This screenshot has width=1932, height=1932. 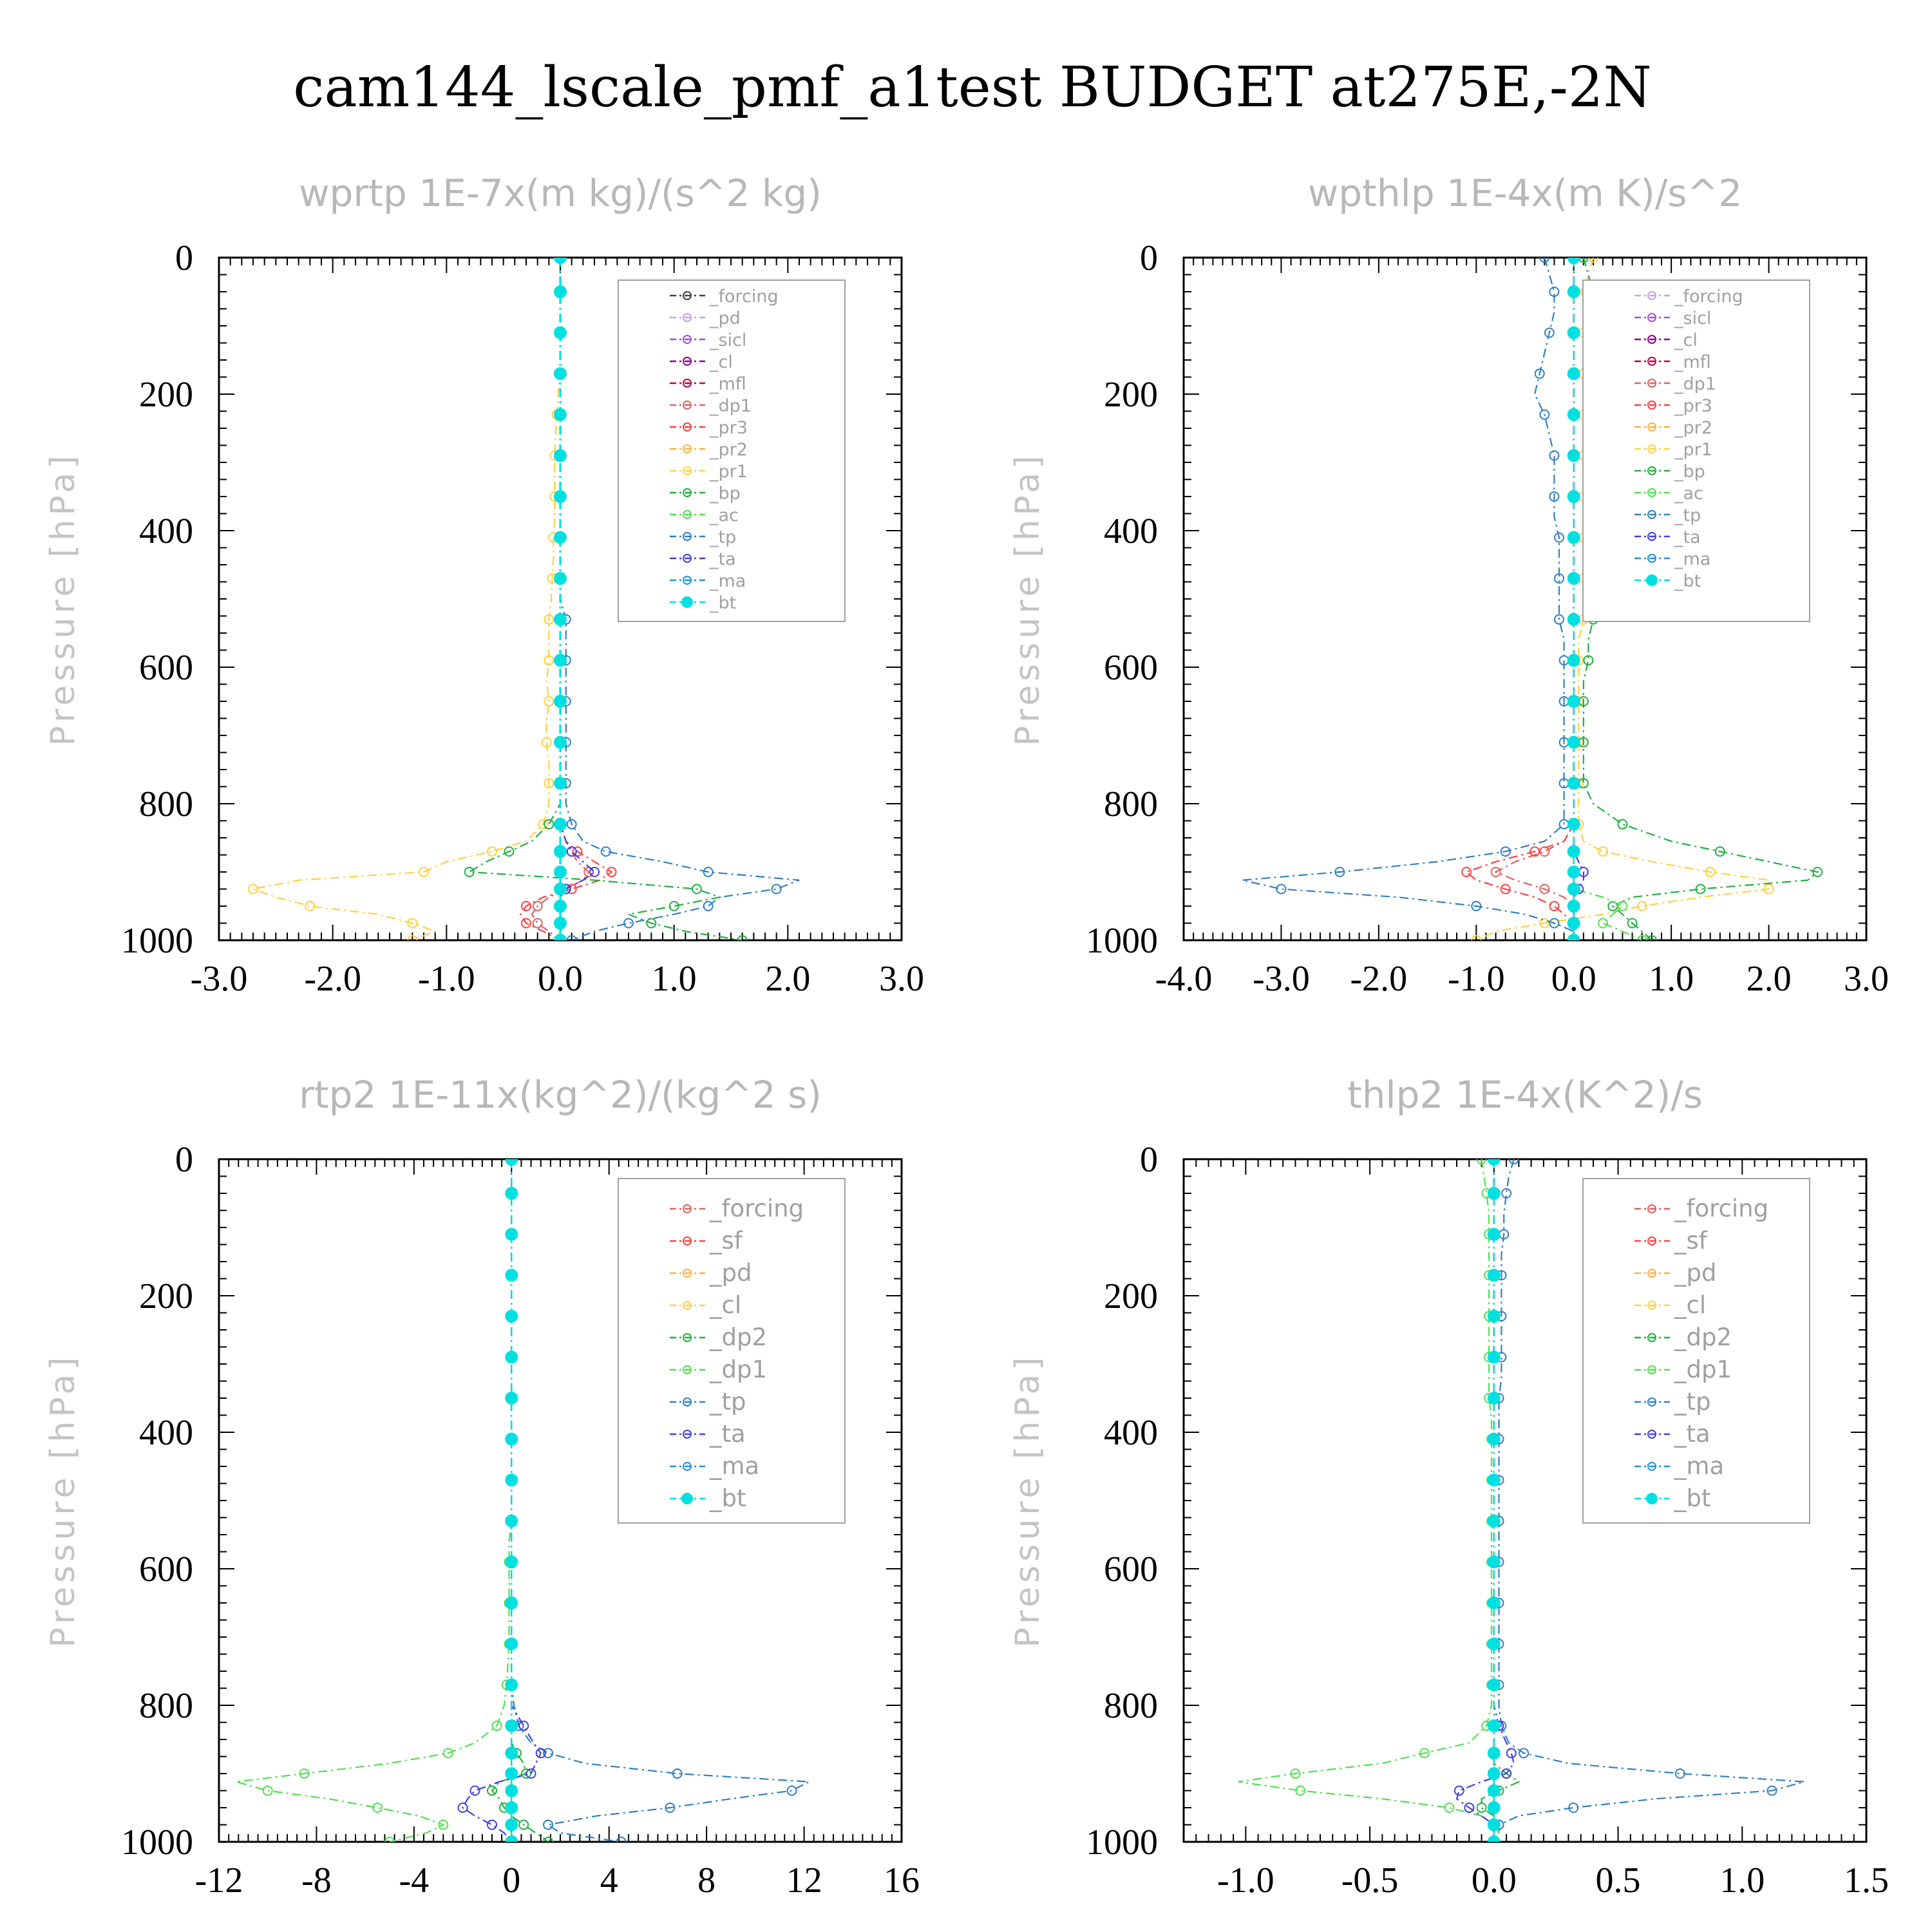 What do you see at coordinates (1525, 193) in the screenshot?
I see `panel-title: wpthlp 1E-4x(m K)/s^2` at bounding box center [1525, 193].